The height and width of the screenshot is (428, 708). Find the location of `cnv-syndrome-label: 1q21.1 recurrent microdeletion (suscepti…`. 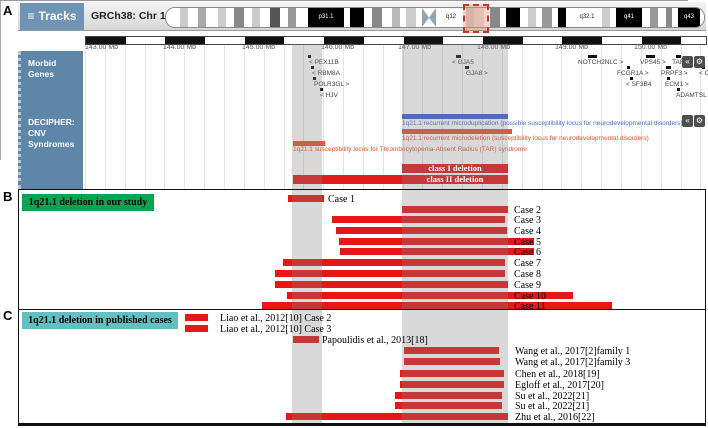

cnv-syndrome-label: 1q21.1 recurrent microdeletion (suscepti… is located at coordinates (525, 138).